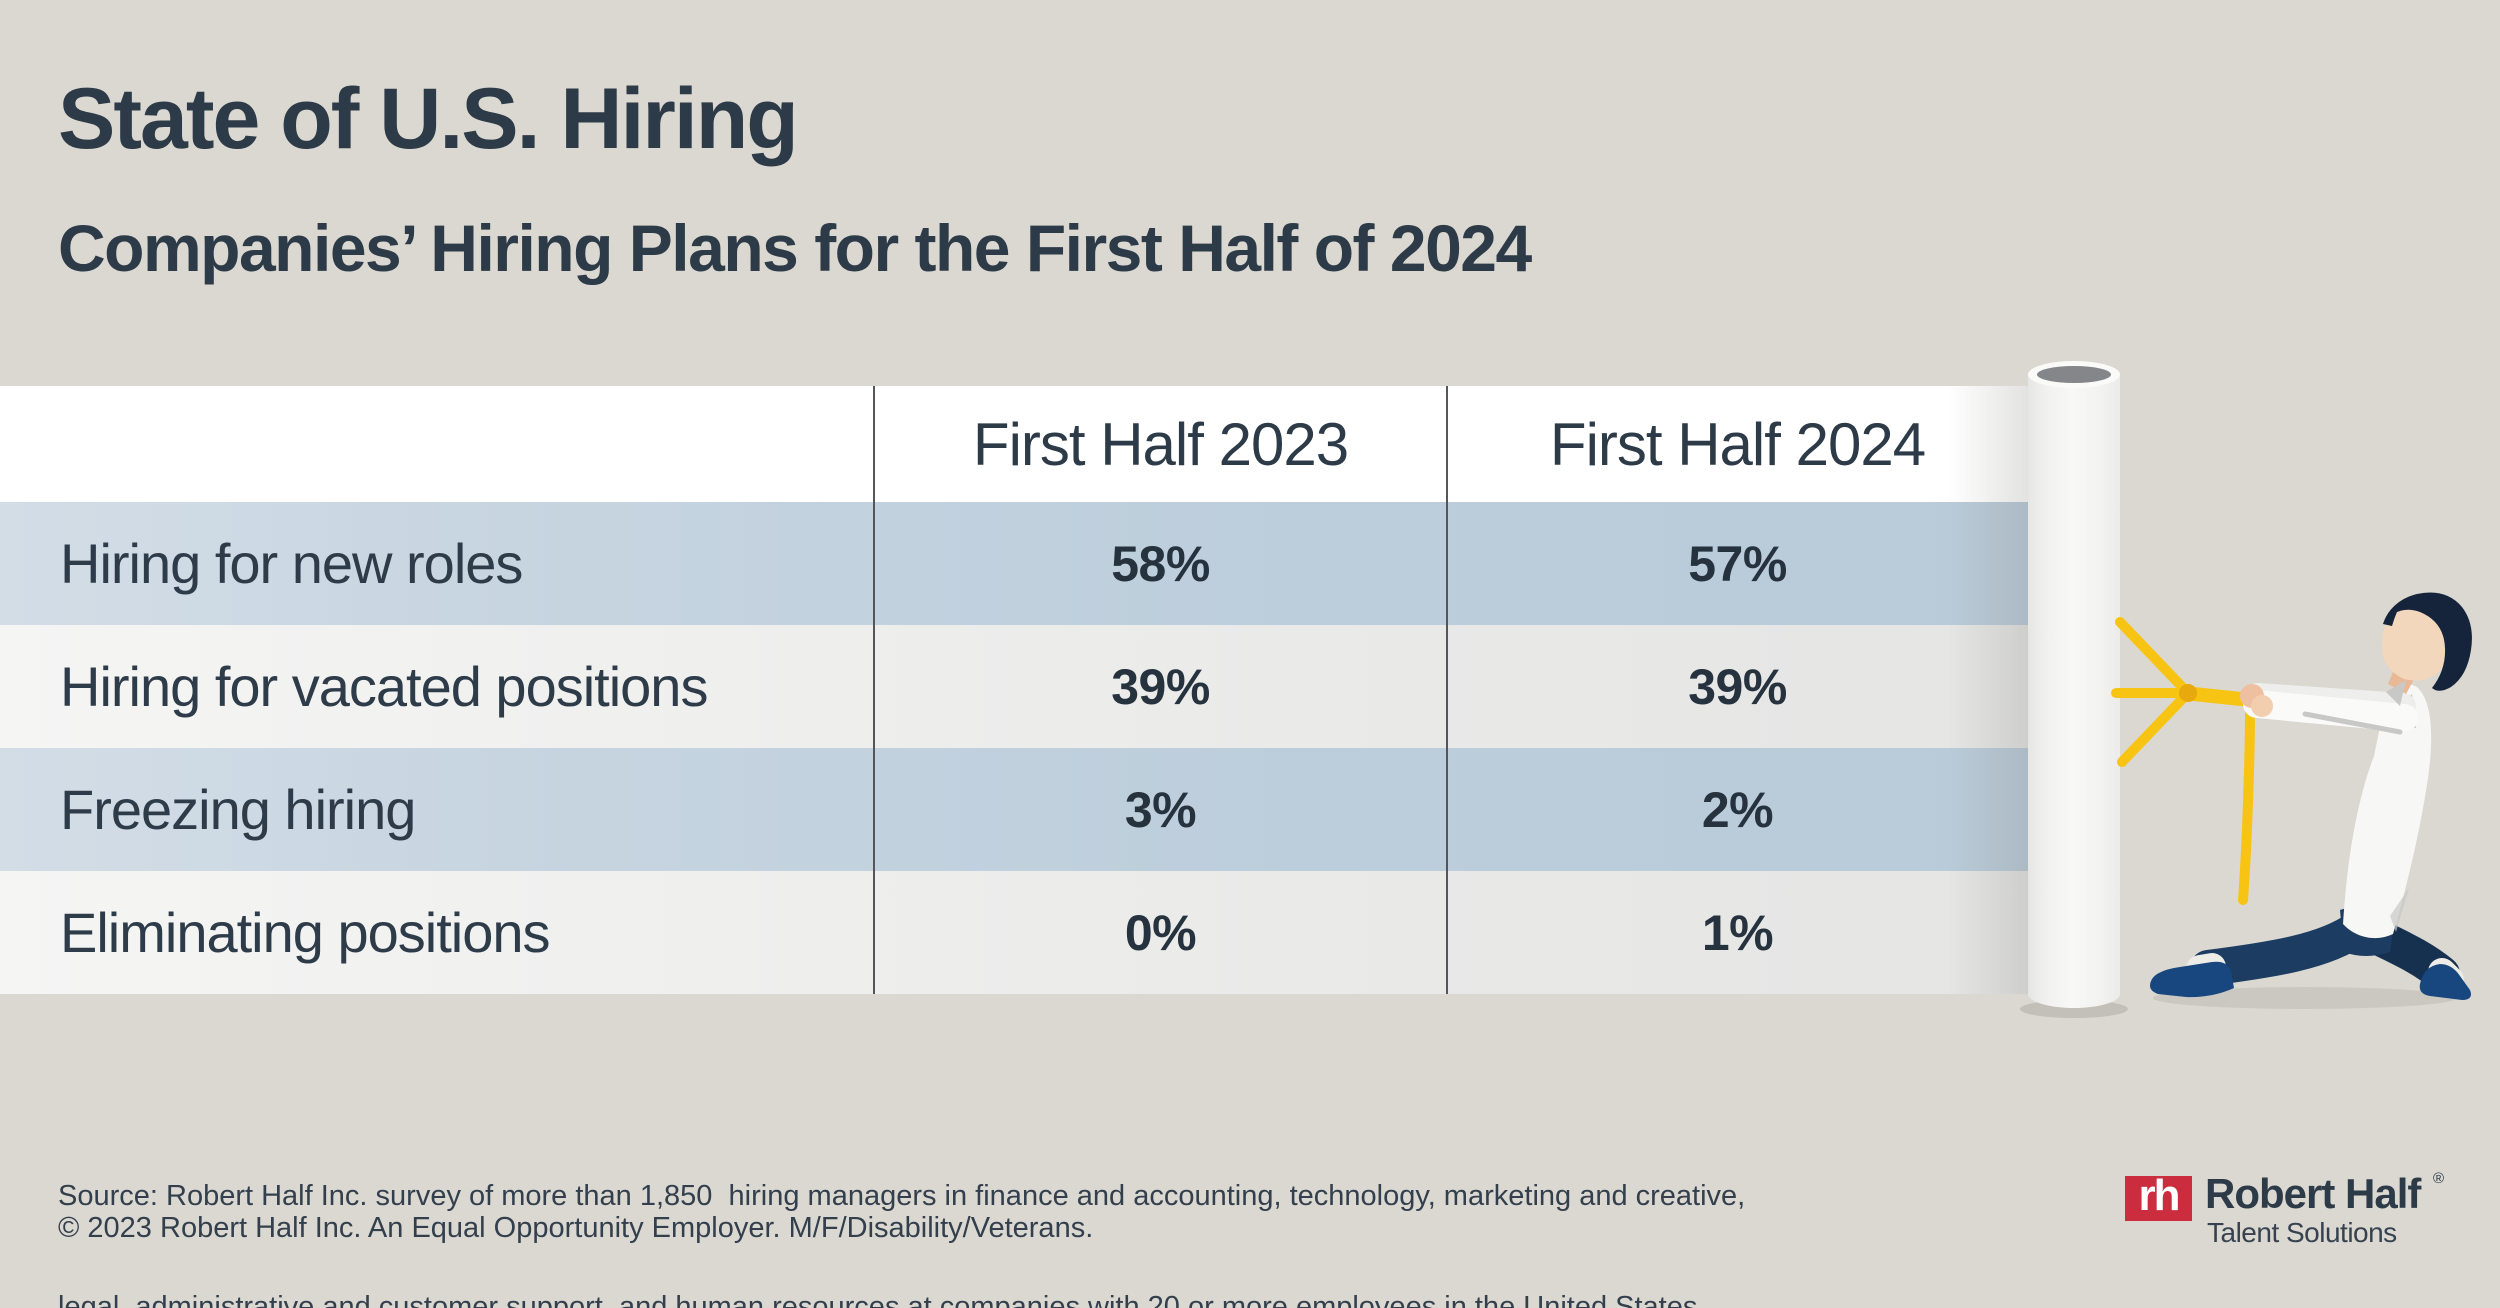  I want to click on shirt-shading-lower, so click(2399, 910).